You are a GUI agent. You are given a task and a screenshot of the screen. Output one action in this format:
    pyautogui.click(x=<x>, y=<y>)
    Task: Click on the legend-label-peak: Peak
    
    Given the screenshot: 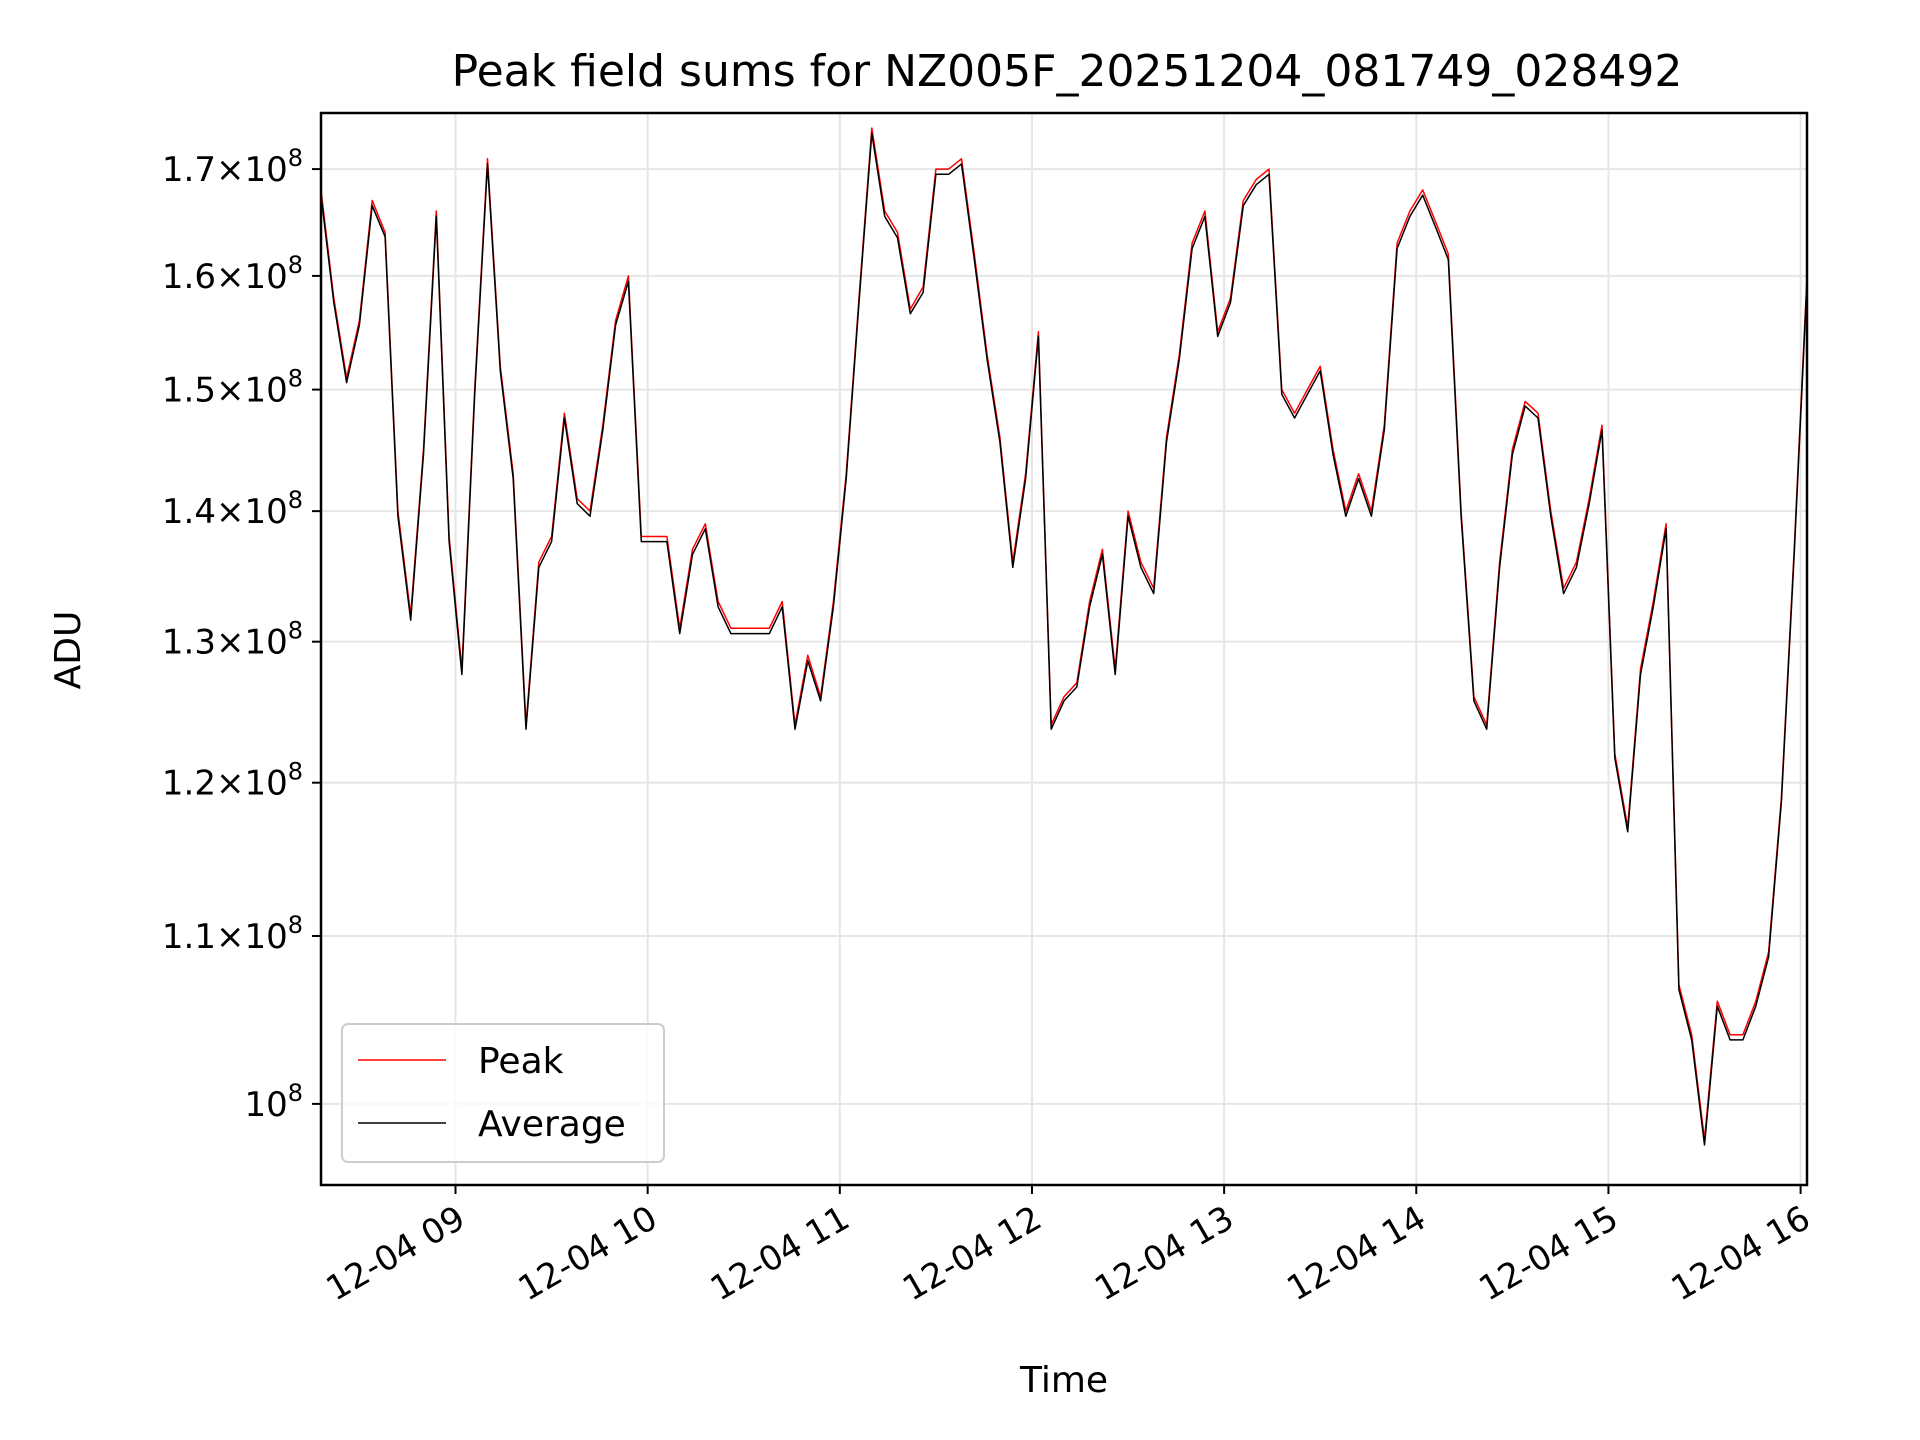 What is the action you would take?
    pyautogui.click(x=521, y=1061)
    